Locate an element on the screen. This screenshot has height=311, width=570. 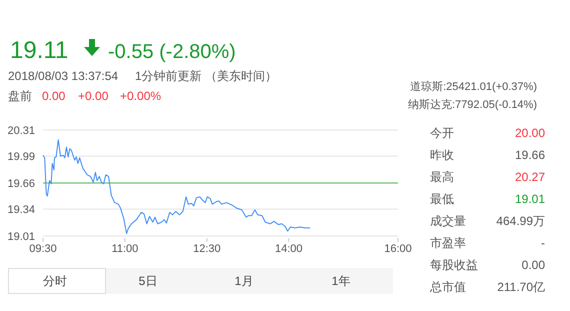
text: 20.27 is located at coordinates (529, 177).